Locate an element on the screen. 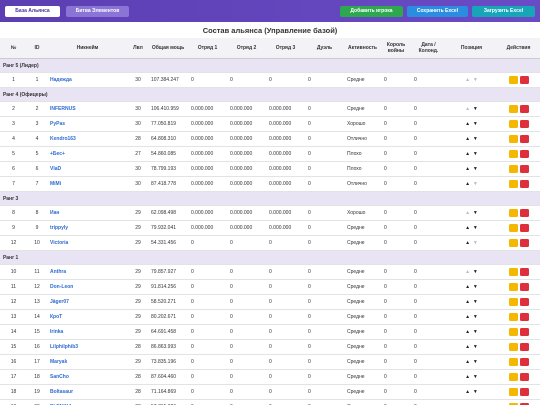 The width and height of the screenshot is (540, 405). cell: 0.000.000 is located at coordinates (207, 109).